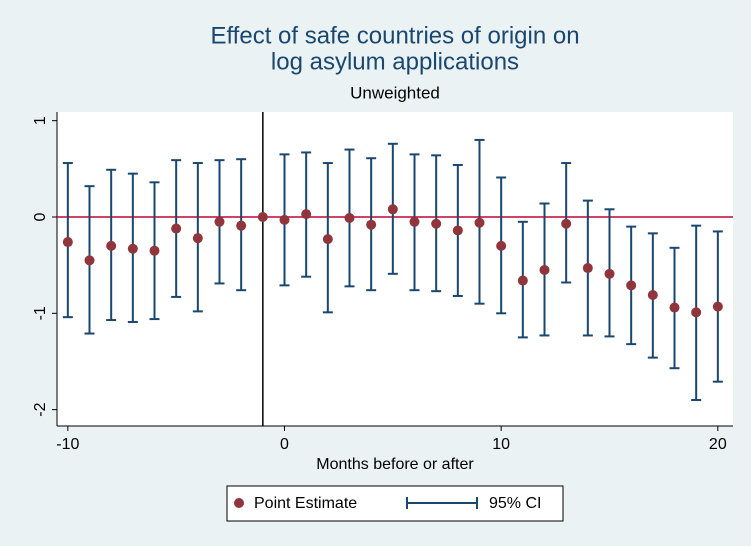  What do you see at coordinates (67, 444) in the screenshot?
I see `x-tick-label: -10` at bounding box center [67, 444].